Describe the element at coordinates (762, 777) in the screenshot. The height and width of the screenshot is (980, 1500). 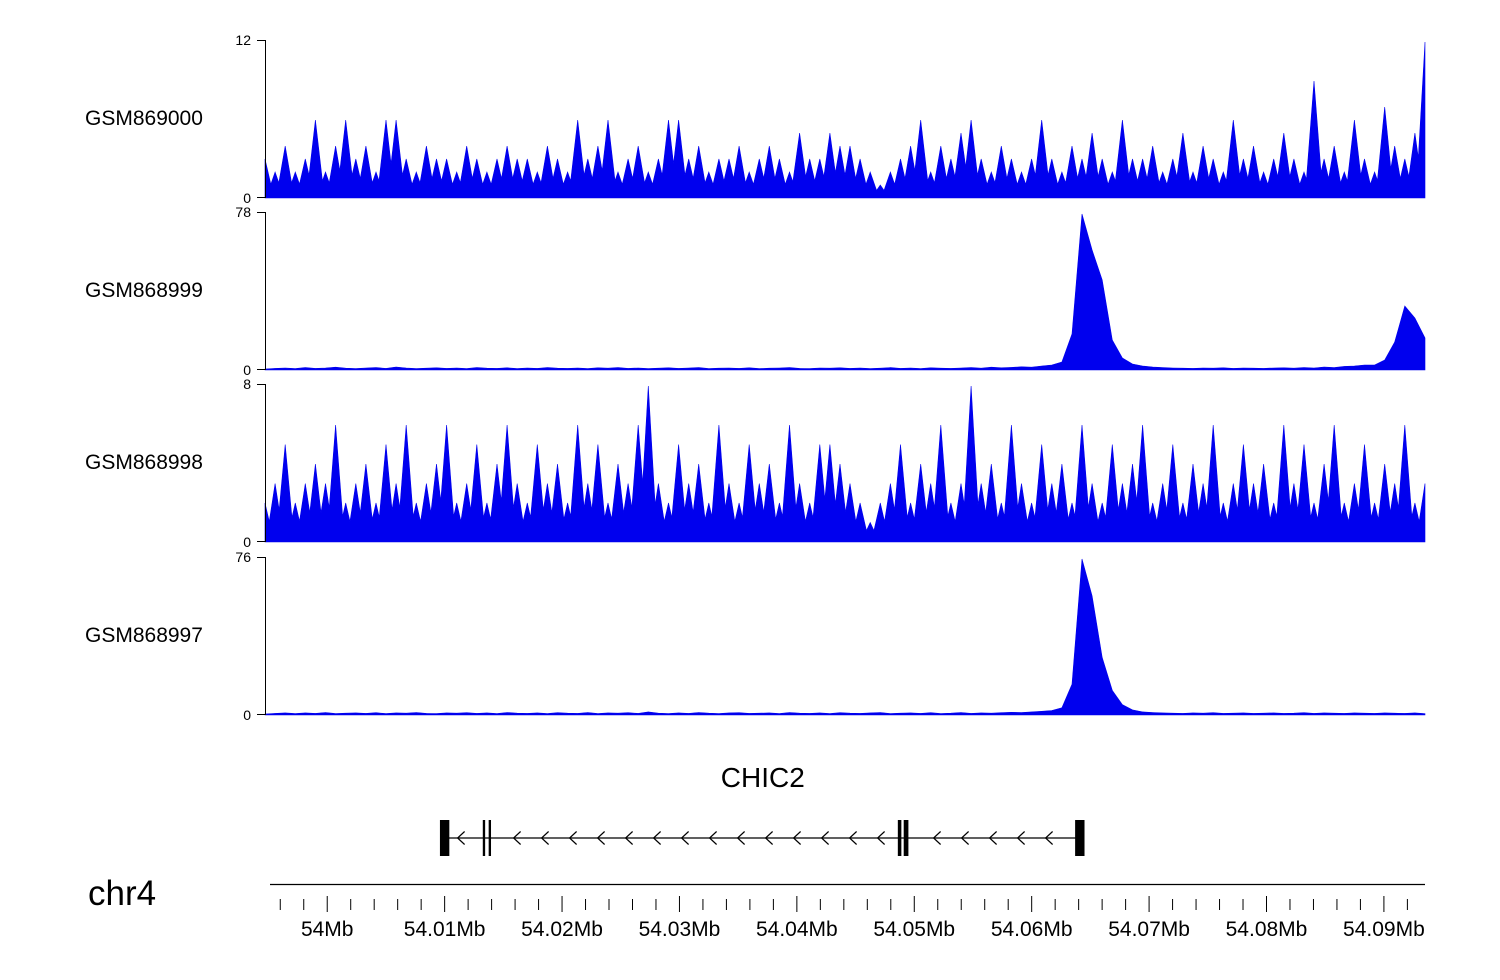
I see `gene-name-label: CHIC2` at that location.